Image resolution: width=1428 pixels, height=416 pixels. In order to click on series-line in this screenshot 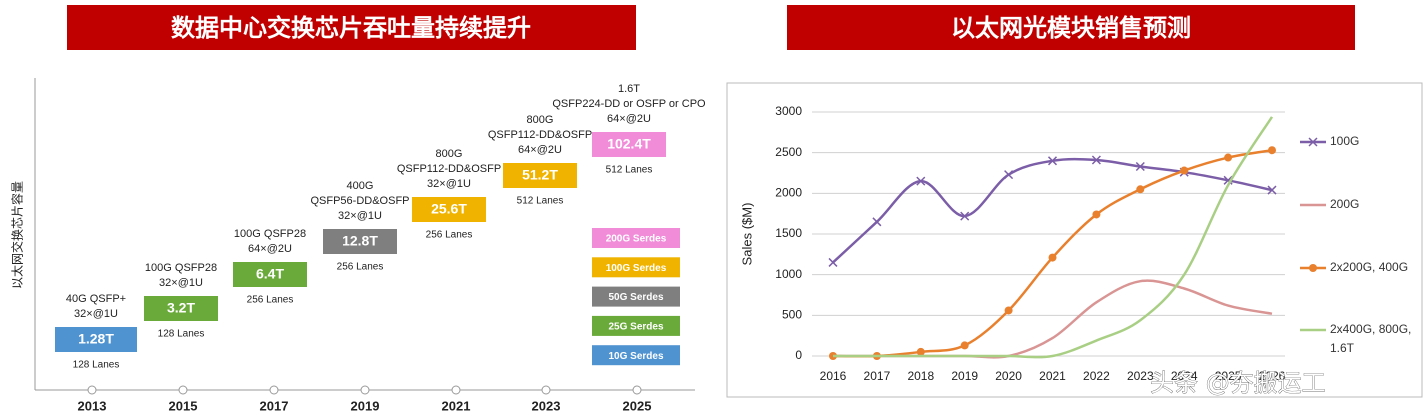, I will do `click(1052, 210)`.